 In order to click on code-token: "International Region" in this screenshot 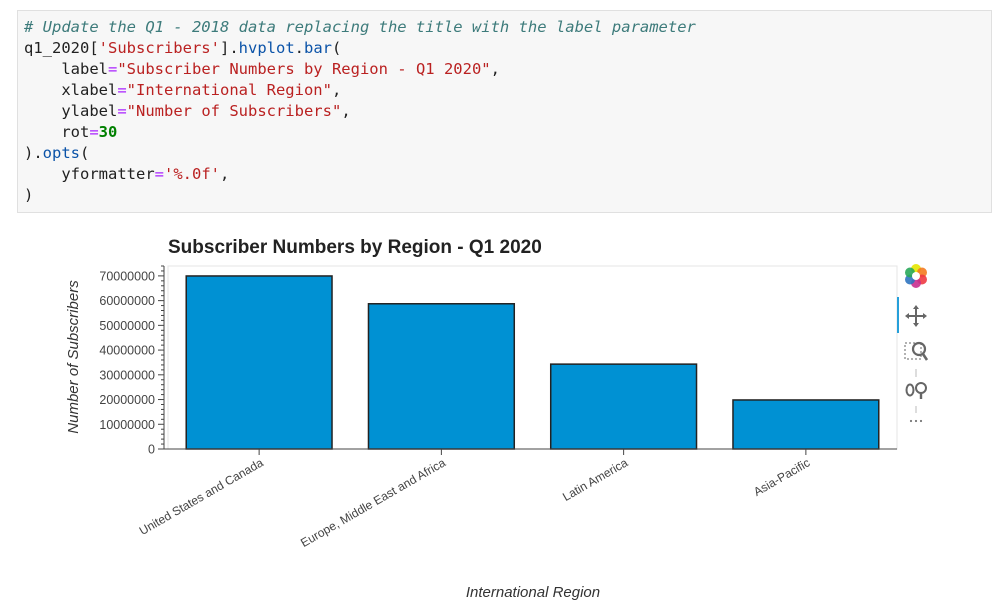, I will do `click(229, 90)`.